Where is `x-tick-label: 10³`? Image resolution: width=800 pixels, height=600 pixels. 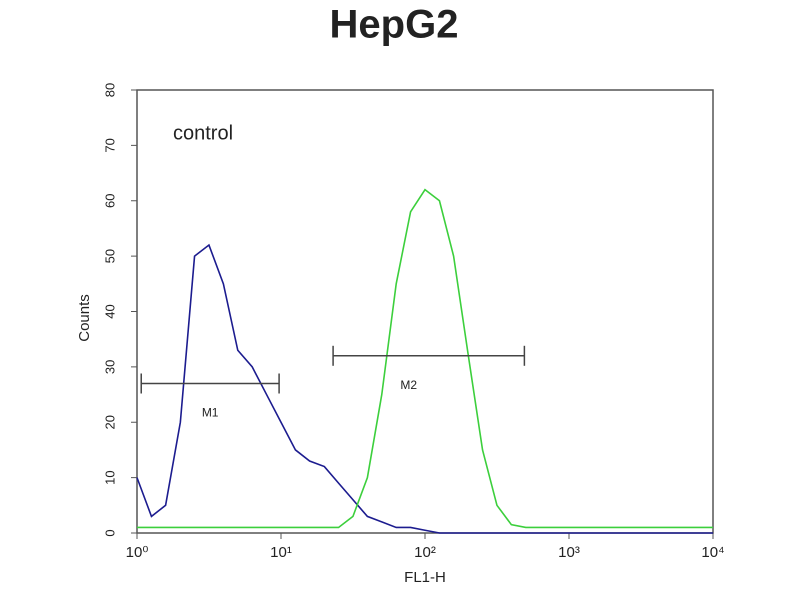 x-tick-label: 10³ is located at coordinates (569, 552).